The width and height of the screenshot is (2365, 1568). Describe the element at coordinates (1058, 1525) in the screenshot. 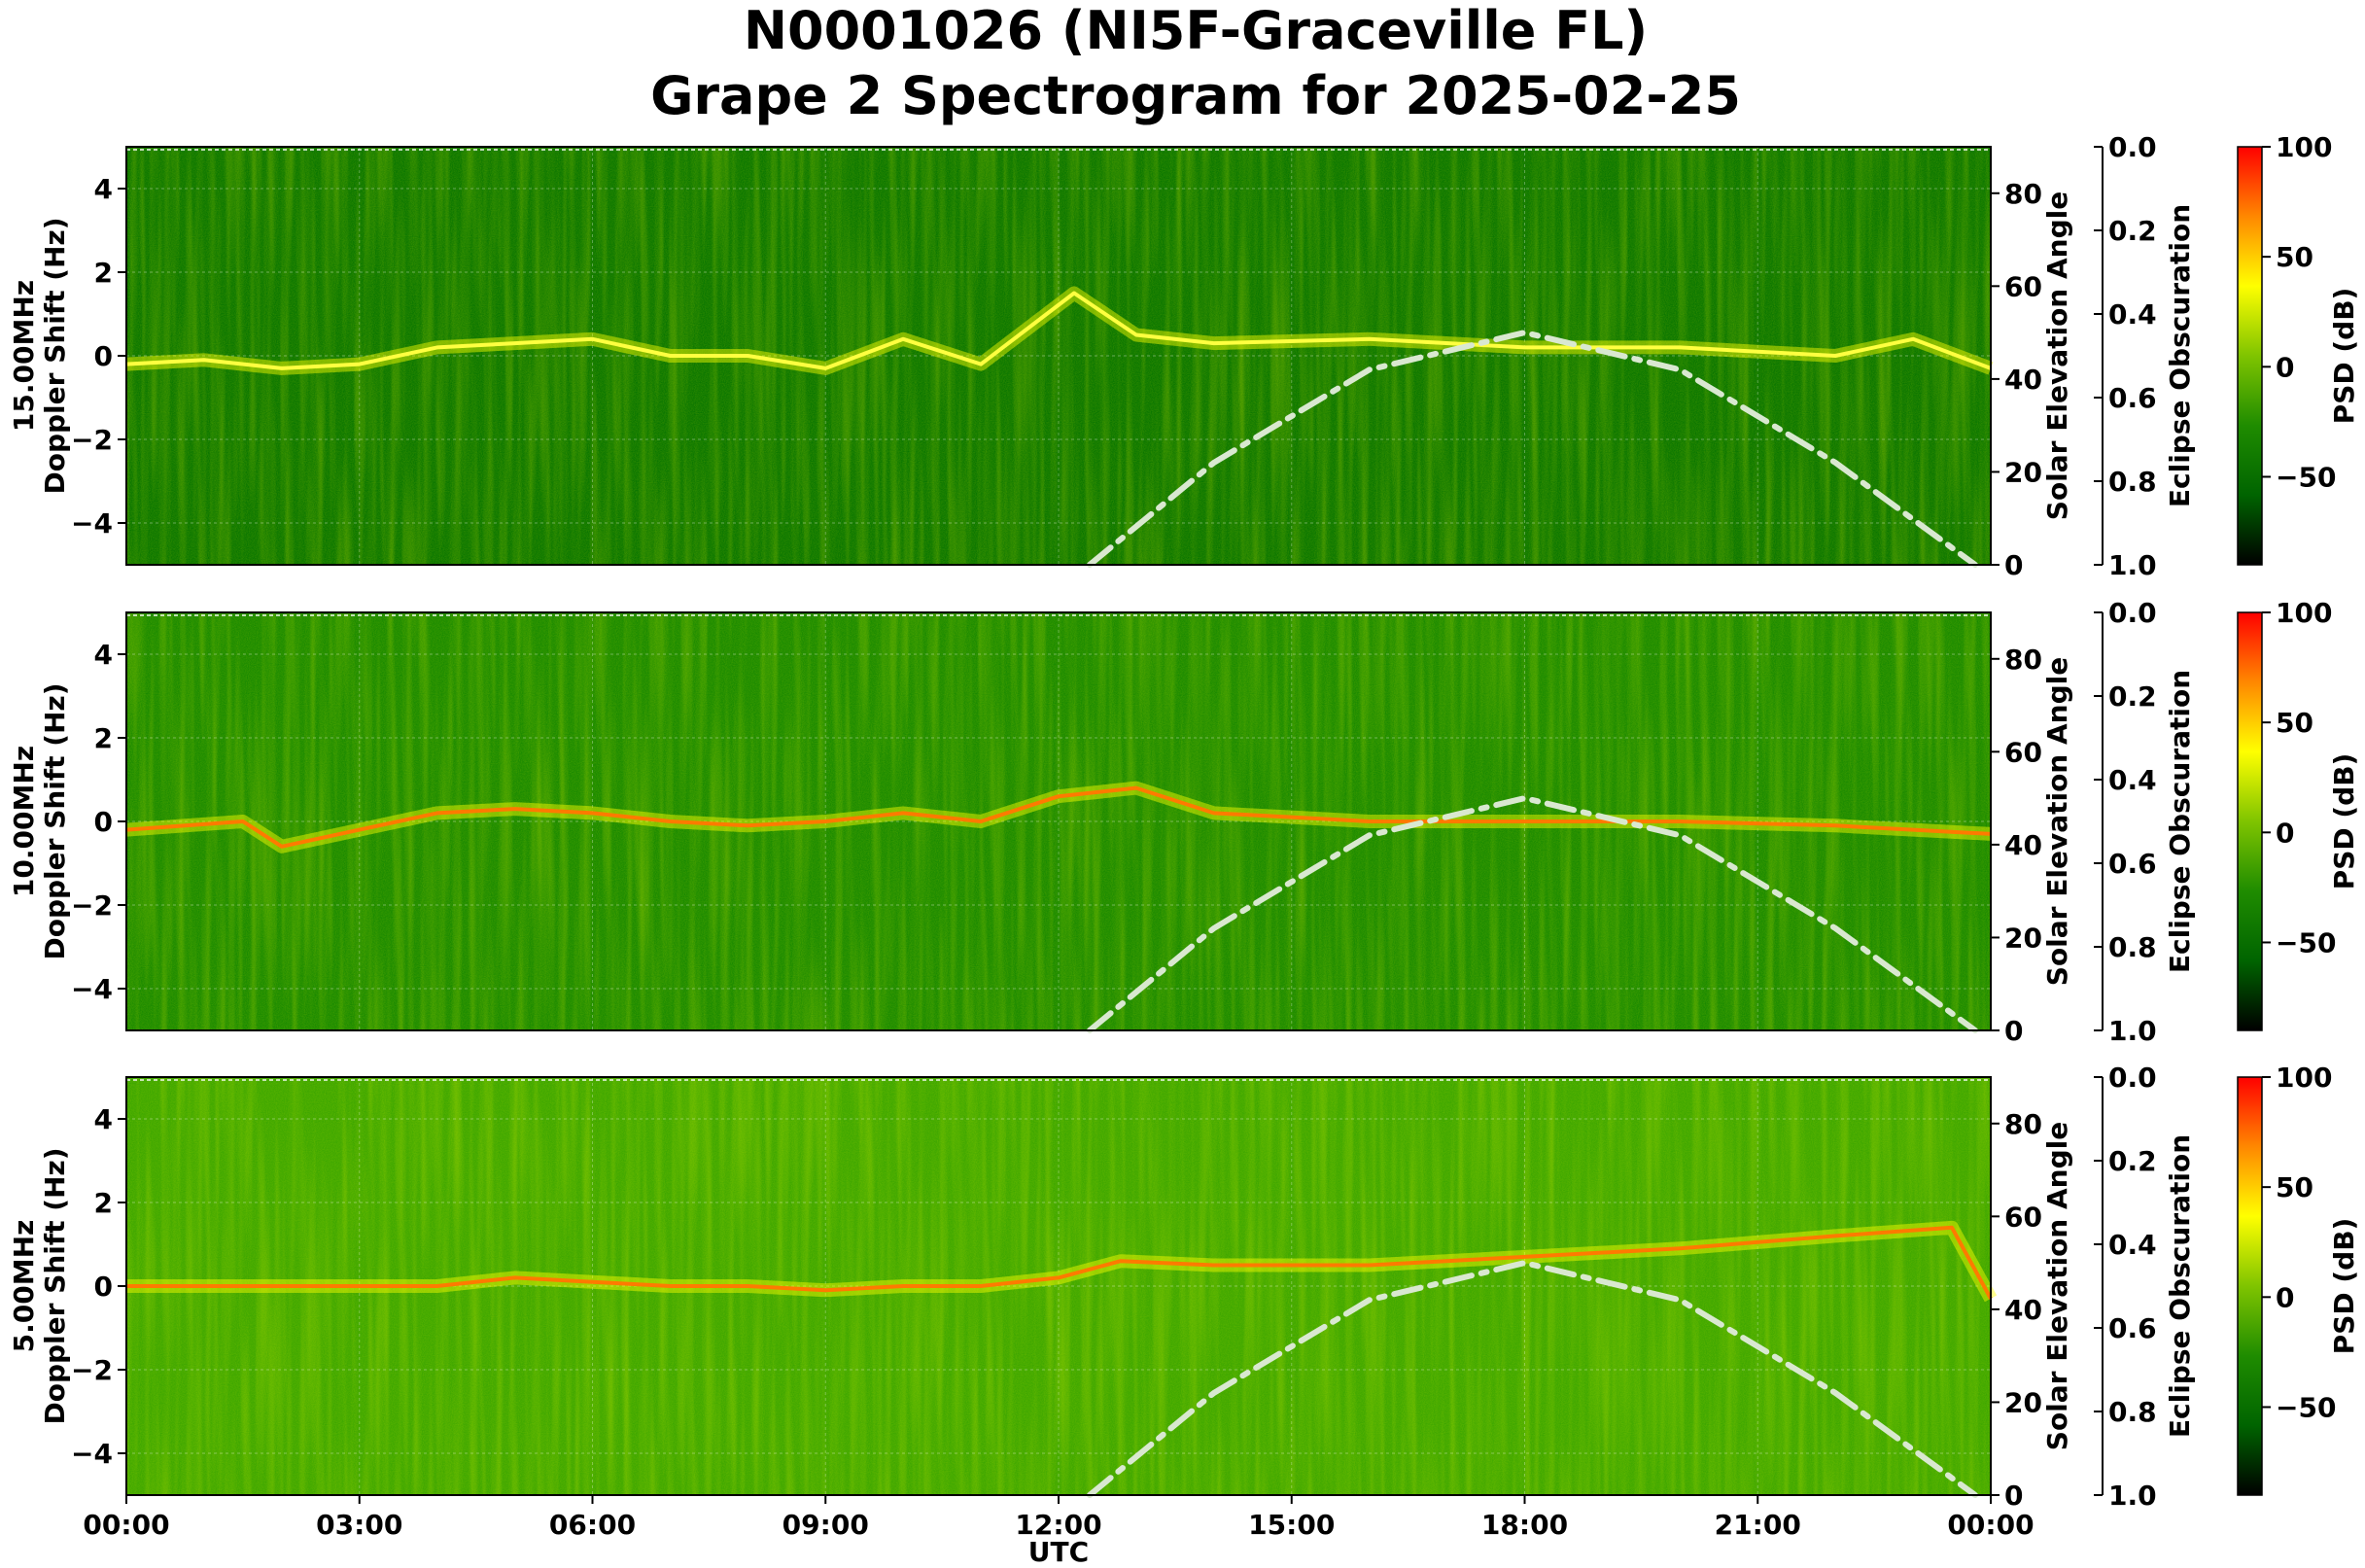

I see `x-tick-label: 12:00` at that location.